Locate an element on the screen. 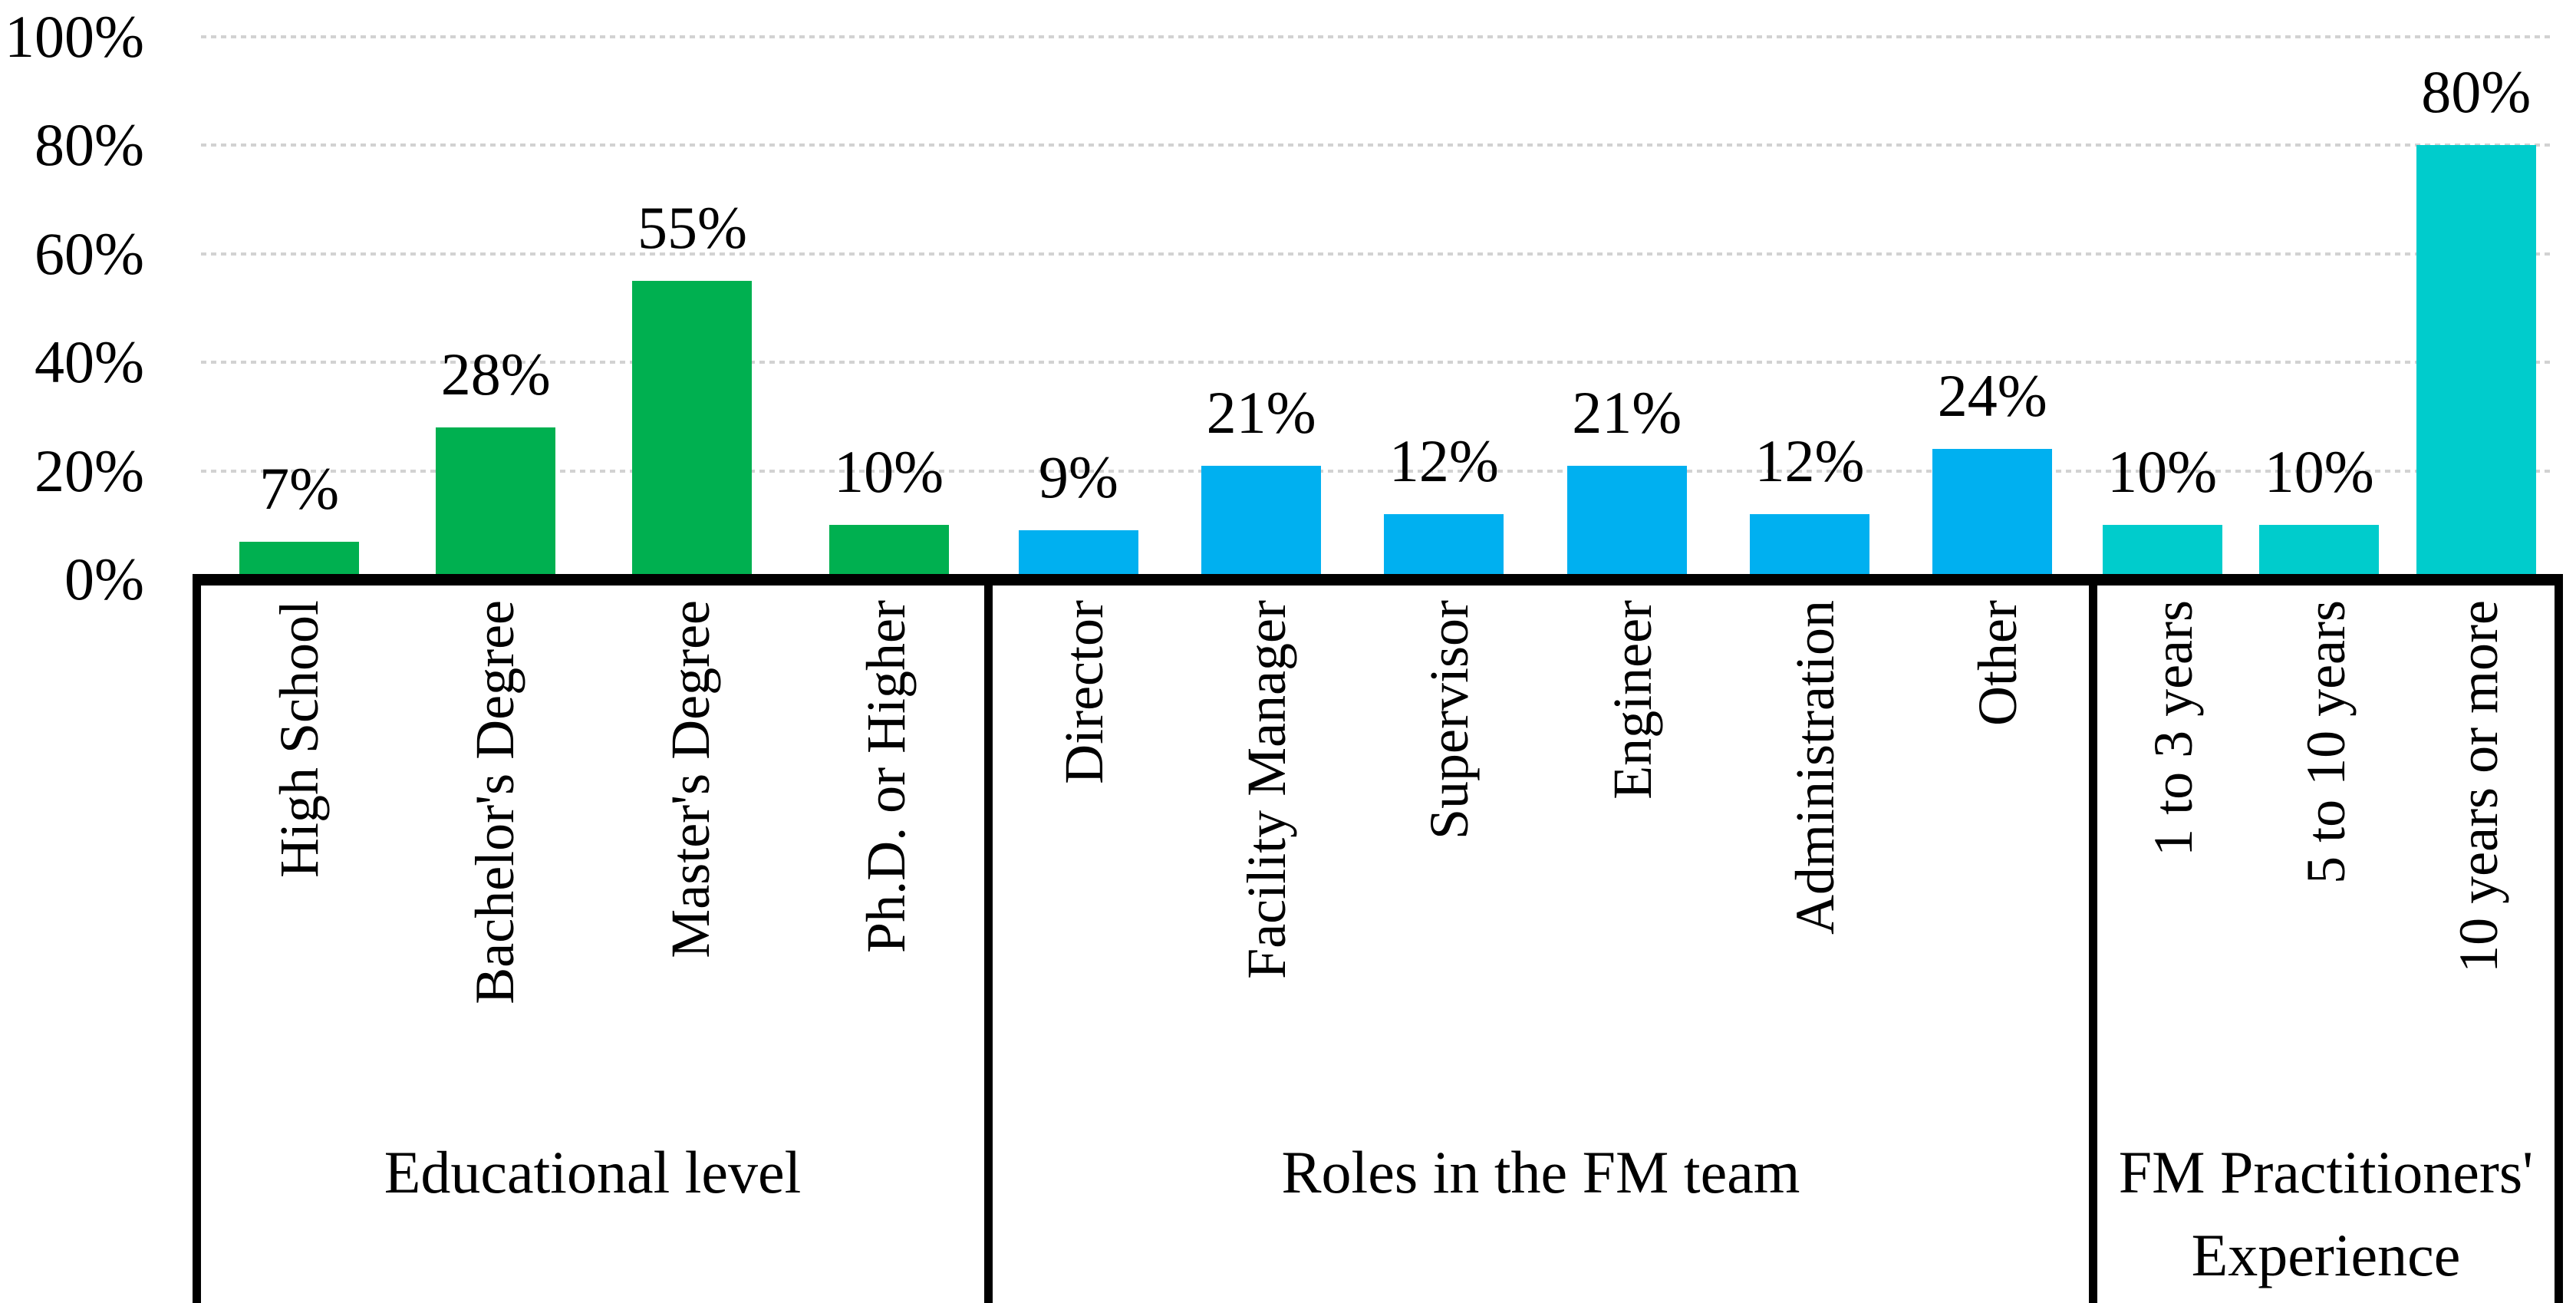 The height and width of the screenshot is (1303, 2576). x-axis-line is located at coordinates (1378, 580).